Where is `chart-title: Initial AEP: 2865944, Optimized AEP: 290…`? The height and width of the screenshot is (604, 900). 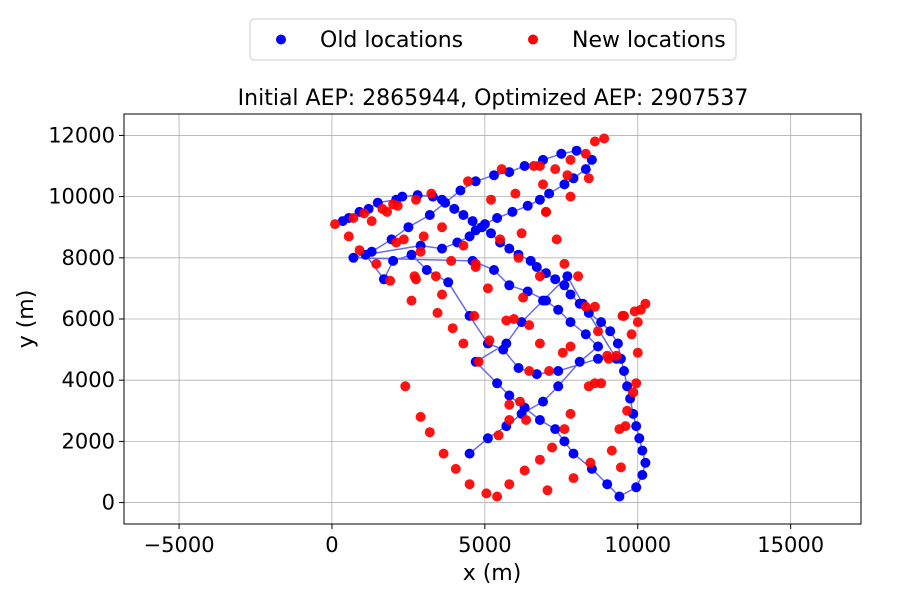
chart-title: Initial AEP: 2865944, Optimized AEP: 290… is located at coordinates (493, 98).